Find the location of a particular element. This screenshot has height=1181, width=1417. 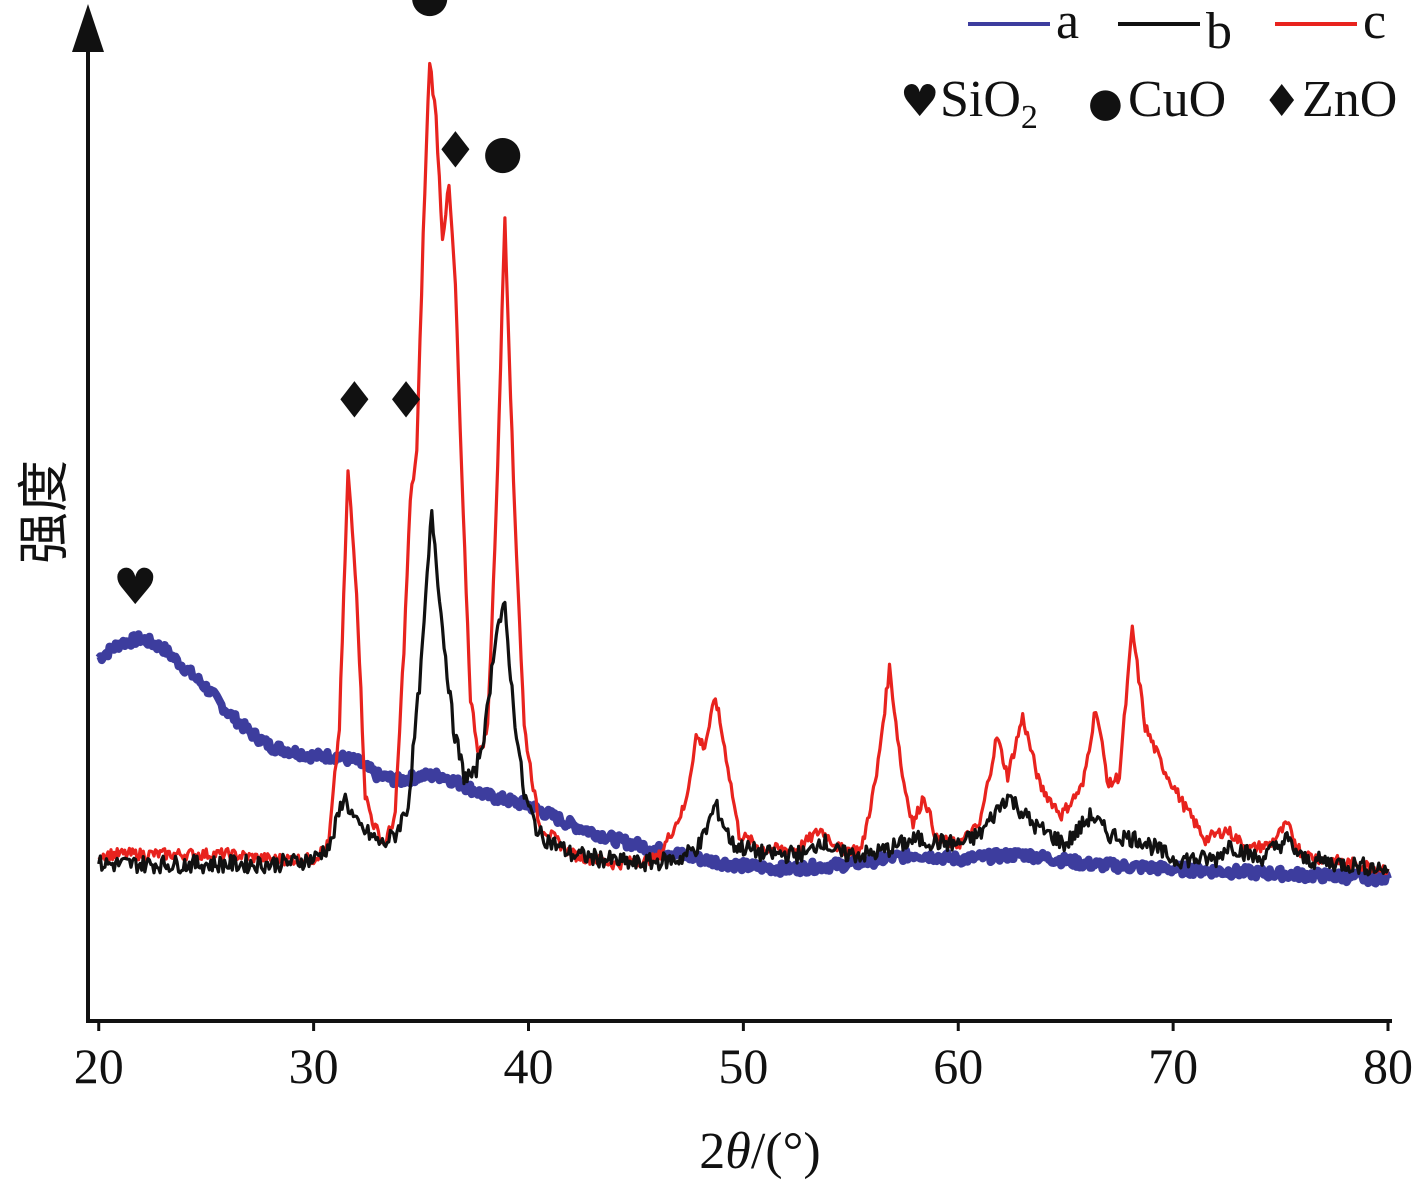

legend-phase-name: ZnO is located at coordinates (1349, 99).